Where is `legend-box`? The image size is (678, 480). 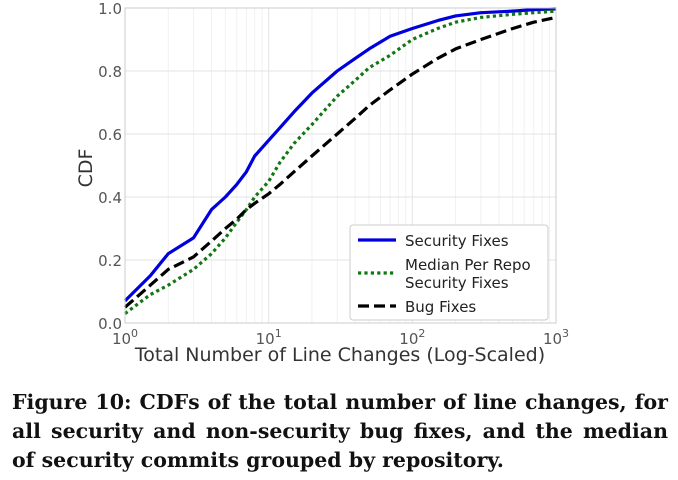
legend-box is located at coordinates (449, 272).